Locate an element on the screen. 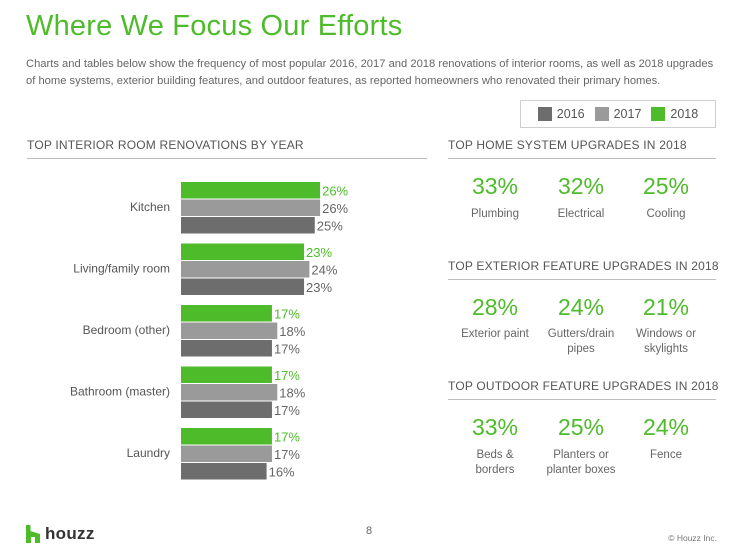  data-label-2017: 26% is located at coordinates (335, 208).